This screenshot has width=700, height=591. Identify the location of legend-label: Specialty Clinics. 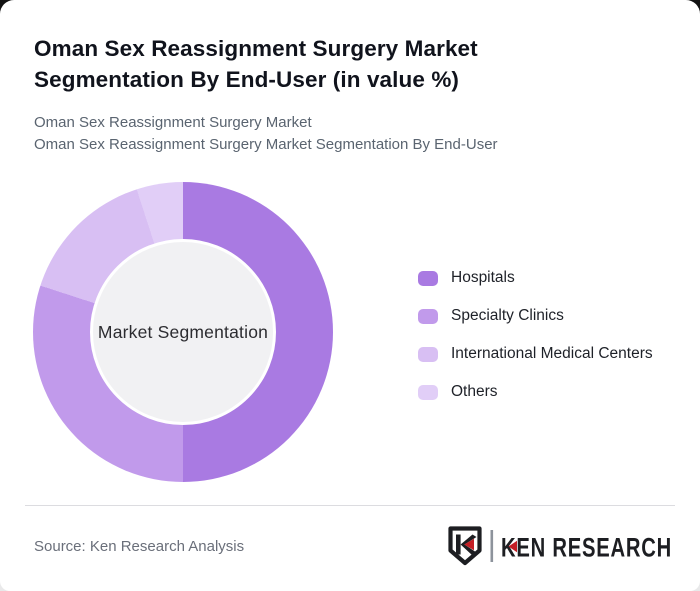
(507, 315).